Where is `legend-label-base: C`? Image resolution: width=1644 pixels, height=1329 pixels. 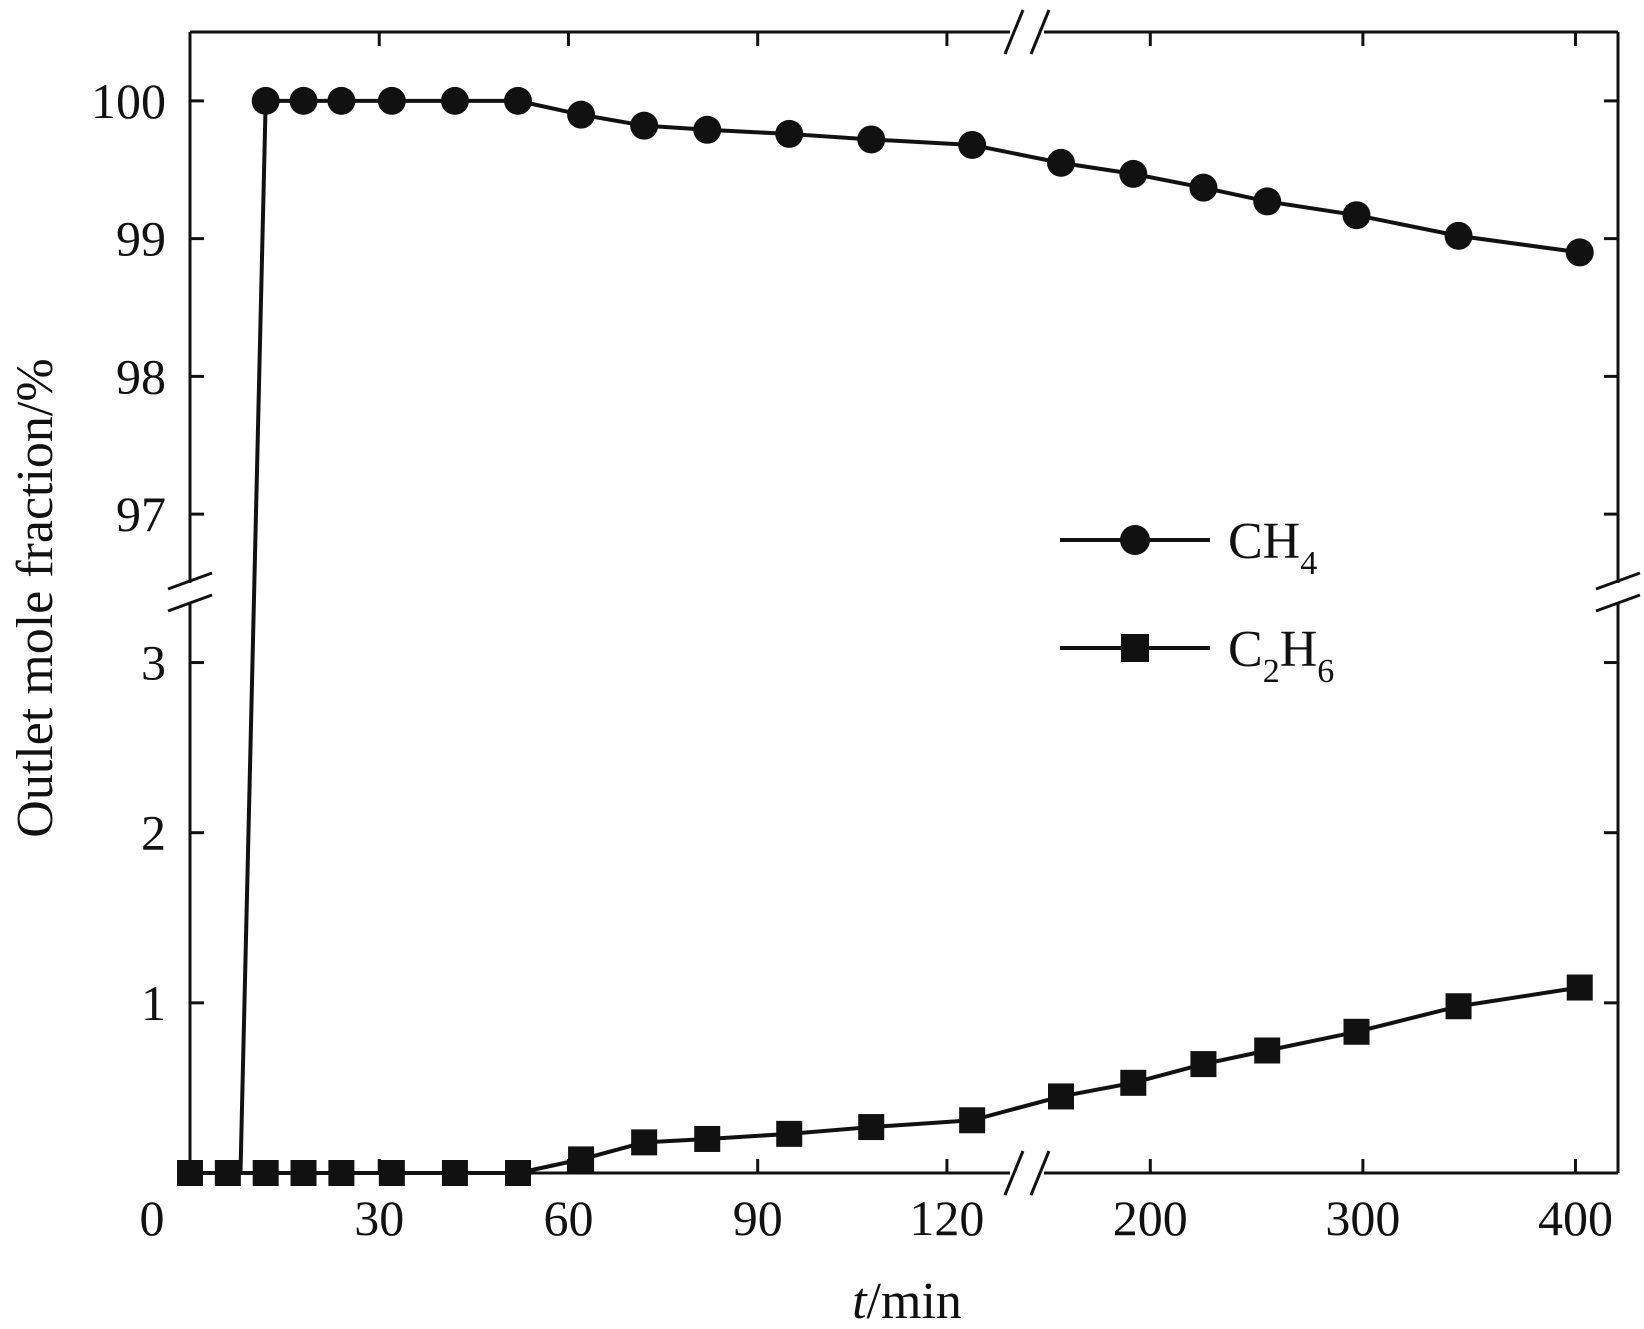
legend-label-base: C is located at coordinates (1245, 649).